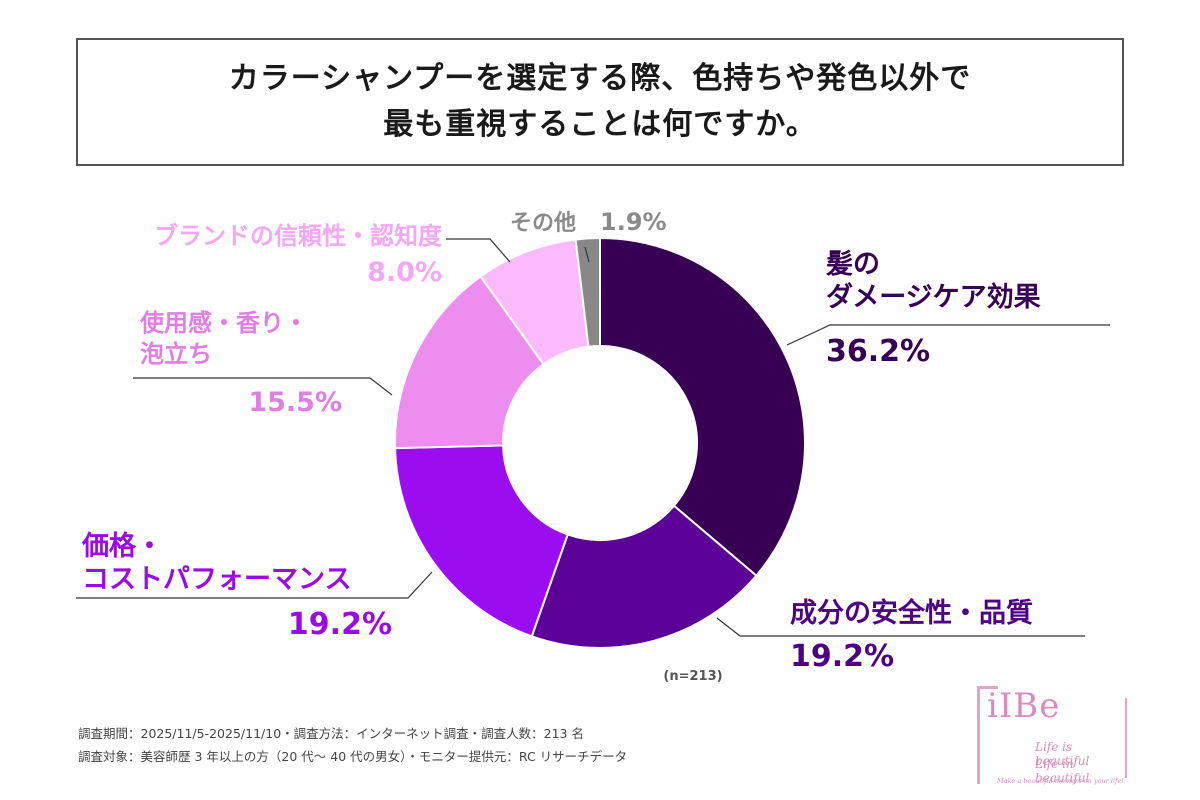 This screenshot has width=1200, height=800. Describe the element at coordinates (1024, 706) in the screenshot. I see `logo-wordmark: iIBe` at that location.